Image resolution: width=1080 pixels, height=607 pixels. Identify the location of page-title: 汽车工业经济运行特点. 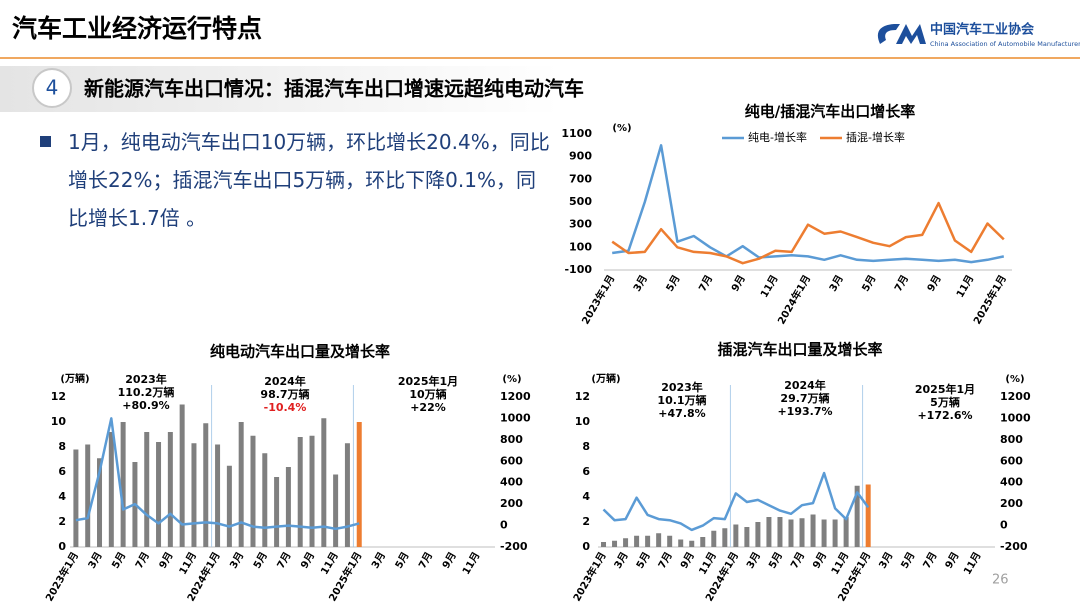
(137, 28).